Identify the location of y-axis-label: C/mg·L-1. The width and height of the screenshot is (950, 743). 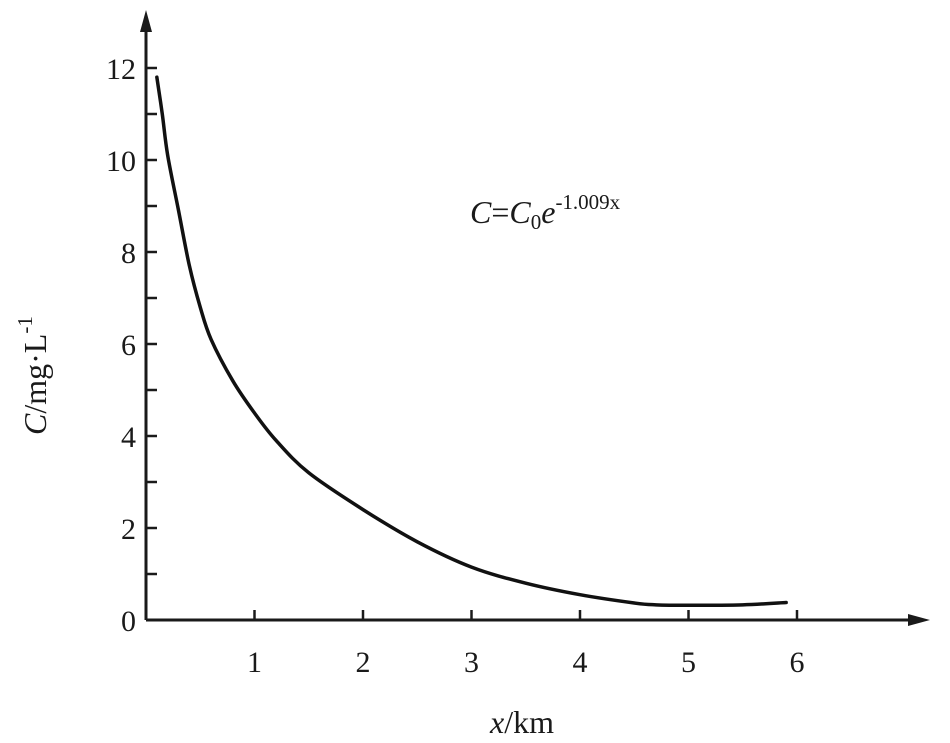
(33, 375).